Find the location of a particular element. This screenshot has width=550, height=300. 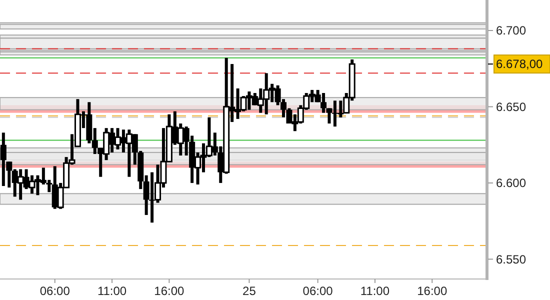

x-tick-label: 25 is located at coordinates (249, 291).